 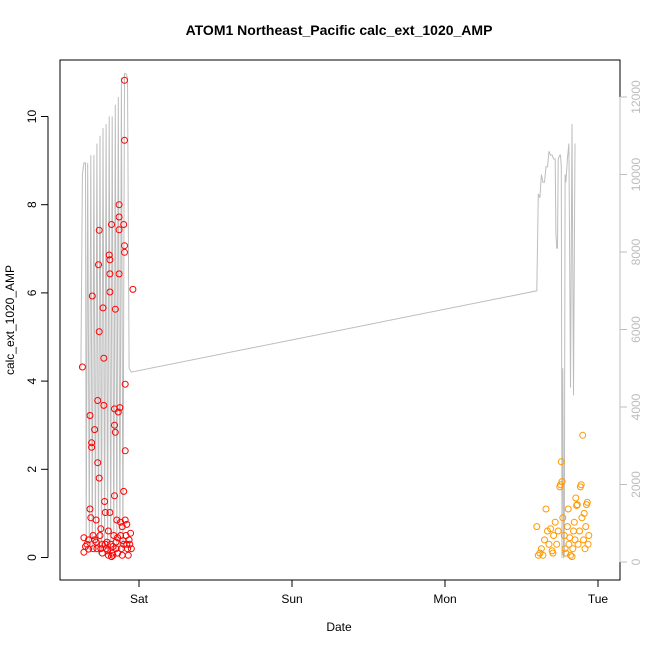 I want to click on y2-tick-label-4000: 4000, so click(x=636, y=406).